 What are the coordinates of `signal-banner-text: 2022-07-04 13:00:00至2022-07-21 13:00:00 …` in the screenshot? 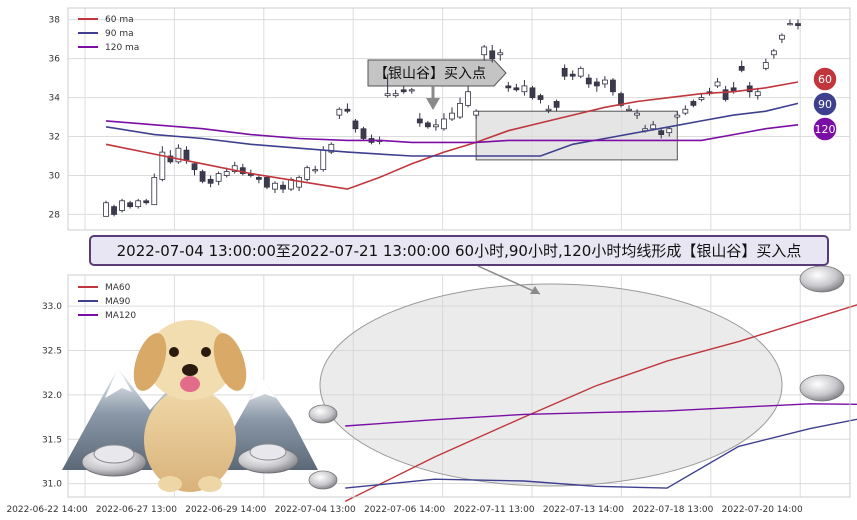 It's located at (459, 251).